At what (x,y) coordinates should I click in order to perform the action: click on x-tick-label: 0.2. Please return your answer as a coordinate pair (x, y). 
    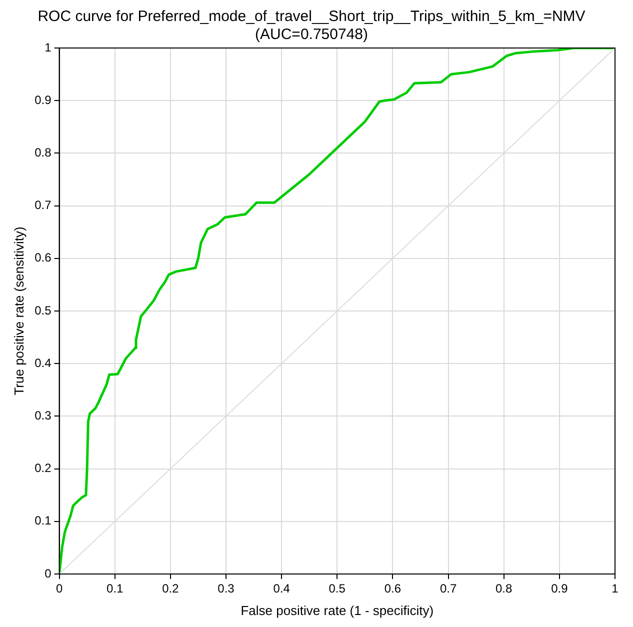
    Looking at the image, I should click on (171, 589).